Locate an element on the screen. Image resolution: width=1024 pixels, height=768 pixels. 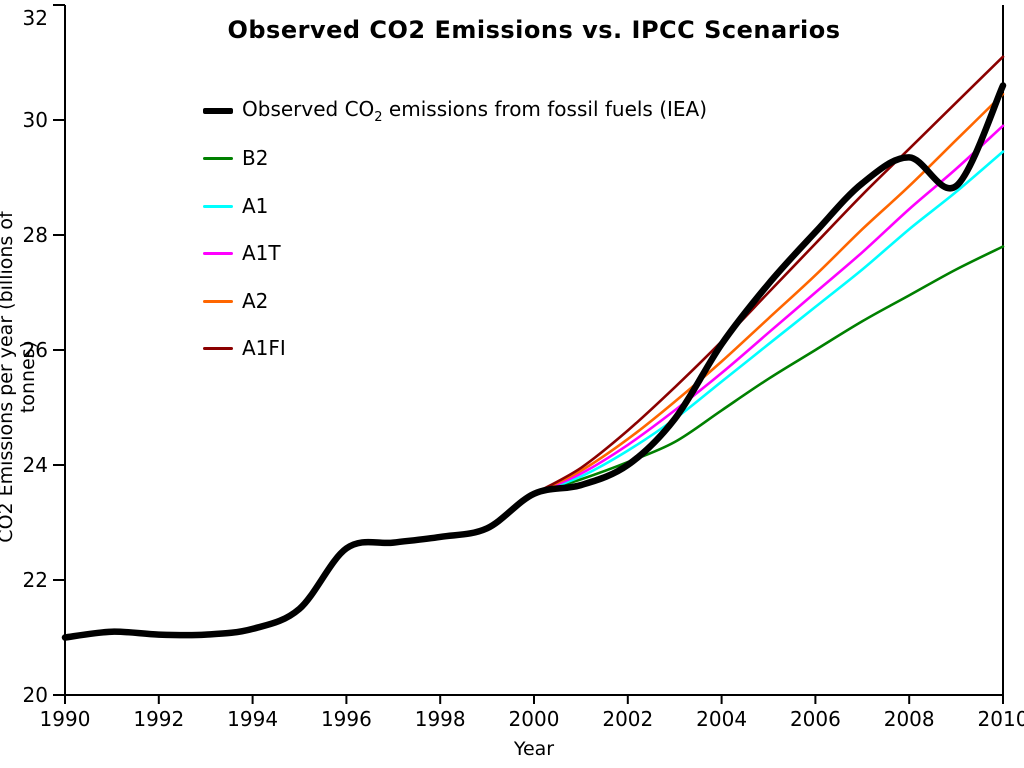
x-tick-label: 2006 is located at coordinates (815, 719).